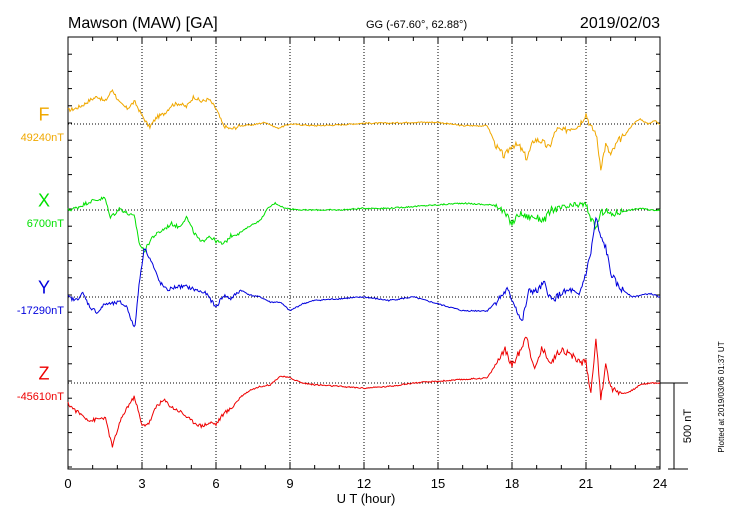 The width and height of the screenshot is (730, 520). Describe the element at coordinates (366, 498) in the screenshot. I see `x-axis-label: U T (hour)` at that location.